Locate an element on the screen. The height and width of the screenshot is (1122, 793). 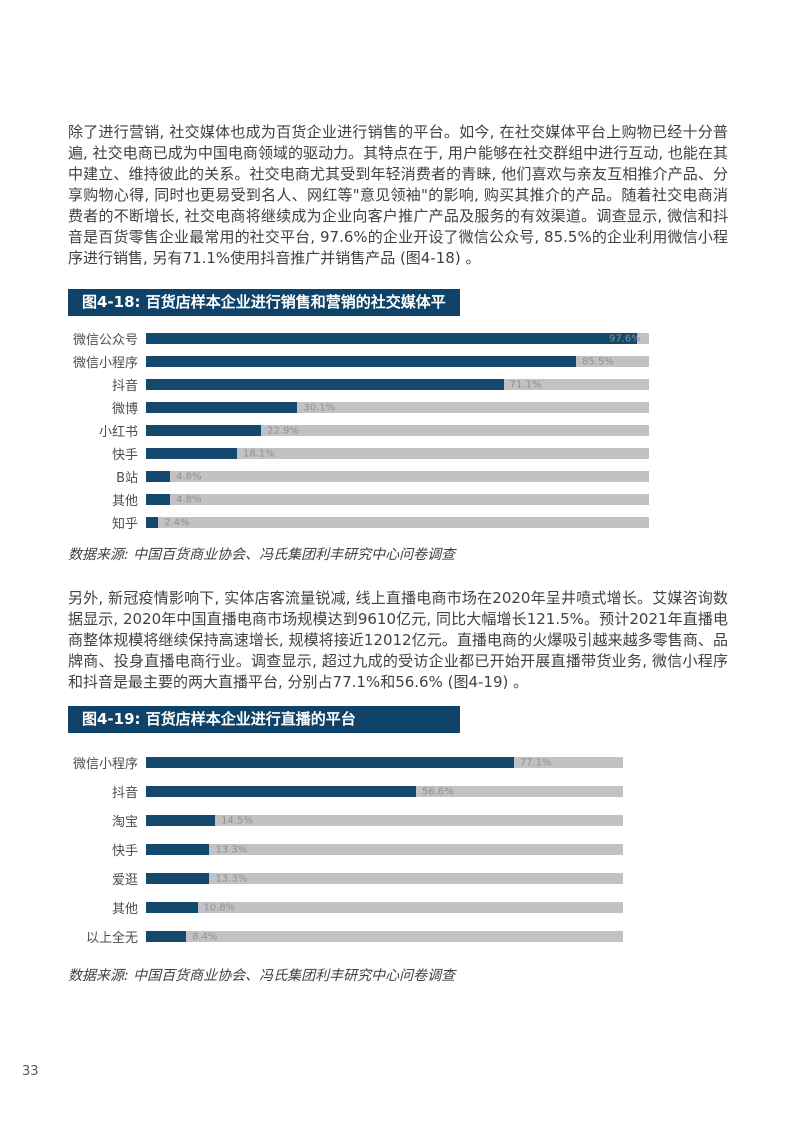
bar-track: 97.6% is located at coordinates (397, 338).